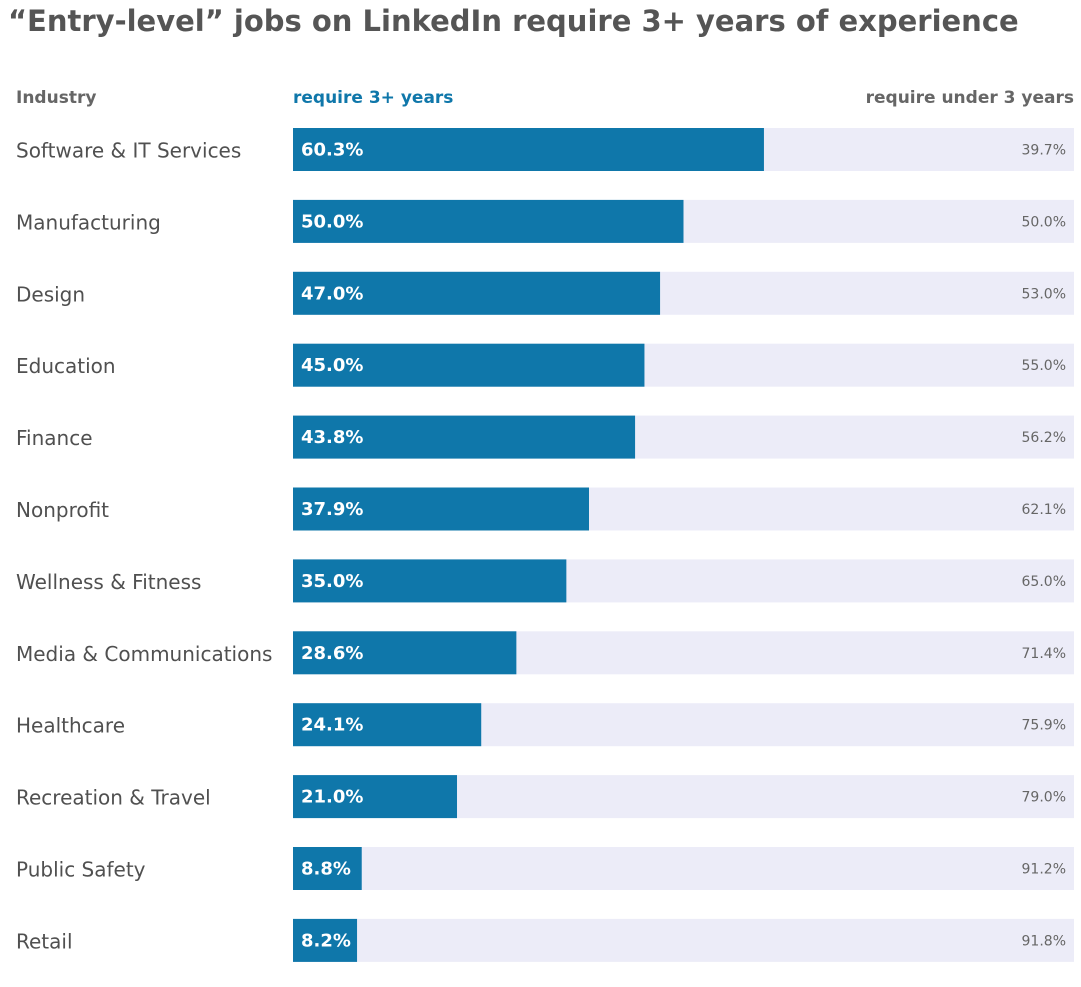  What do you see at coordinates (1044, 294) in the screenshot?
I see `data-label-require-under-3-design: 53.0%` at bounding box center [1044, 294].